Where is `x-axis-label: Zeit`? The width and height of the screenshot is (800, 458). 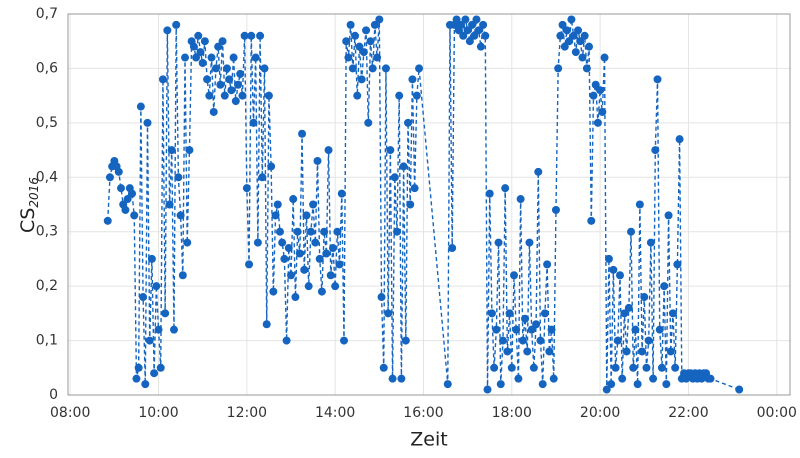
x-axis-label: Zeit is located at coordinates (428, 440).